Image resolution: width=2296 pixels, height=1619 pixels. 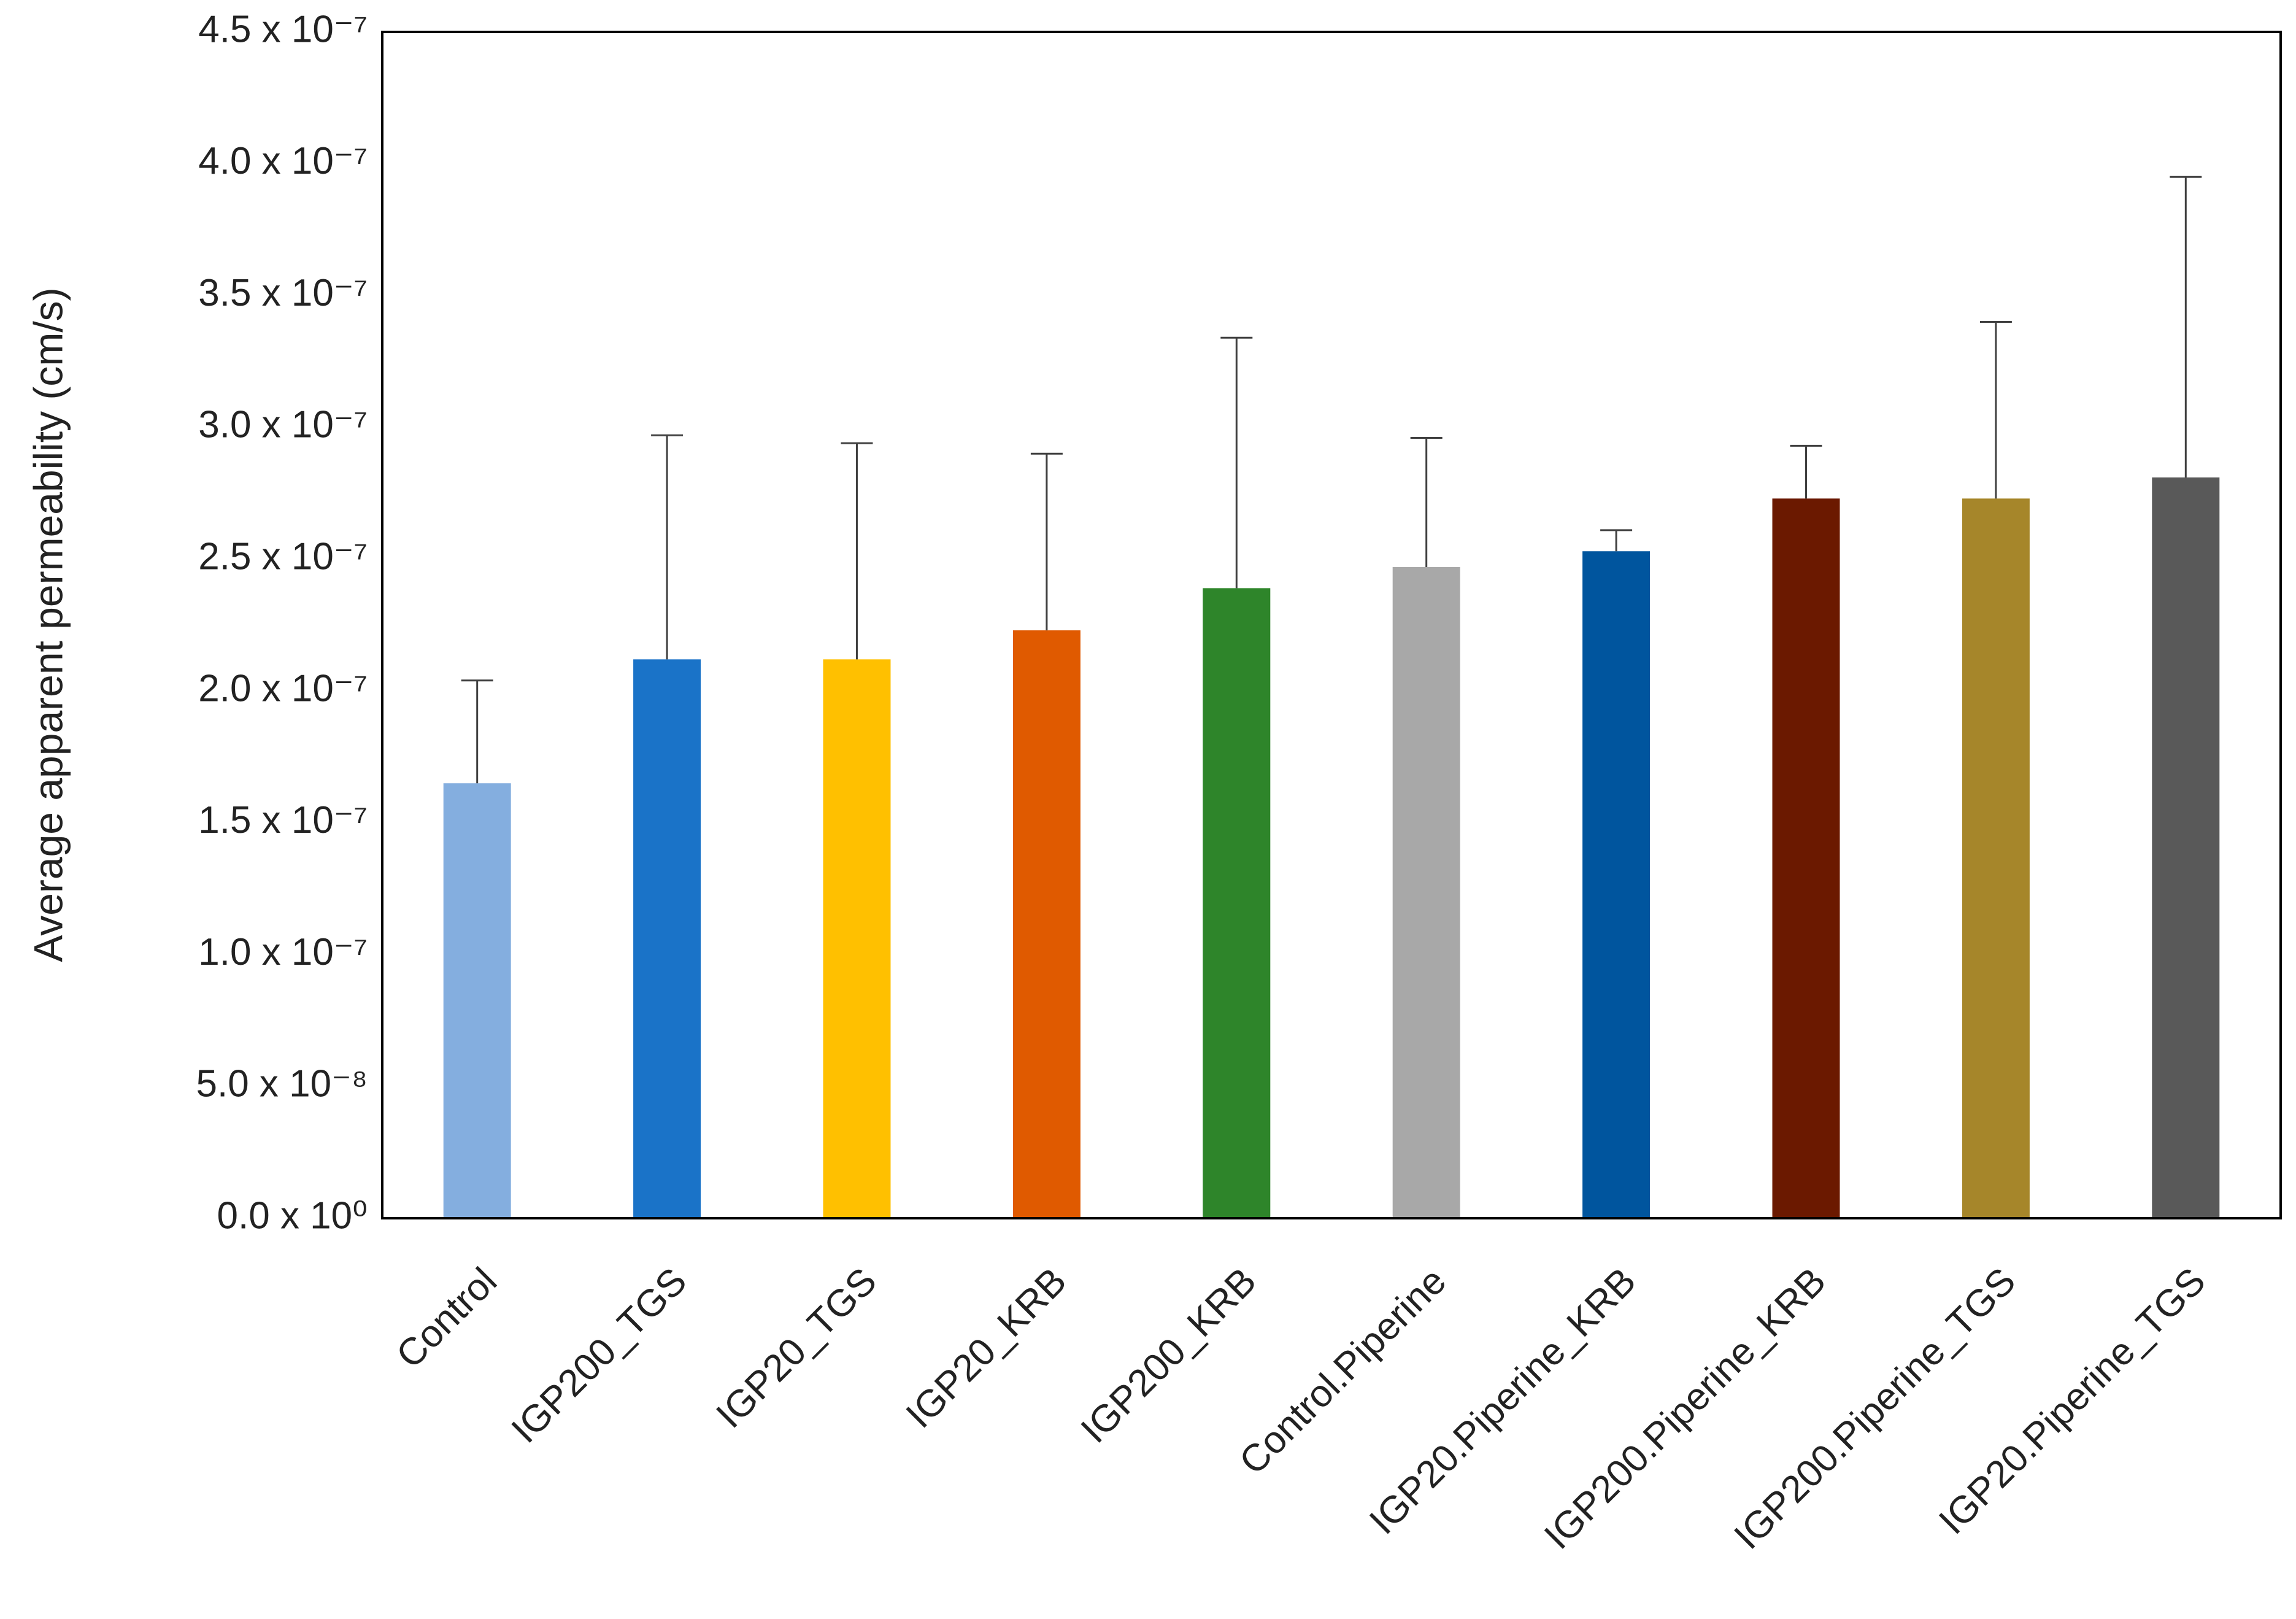 I want to click on y-tick-label: 3.5 x 10⁻⁷, so click(x=283, y=293).